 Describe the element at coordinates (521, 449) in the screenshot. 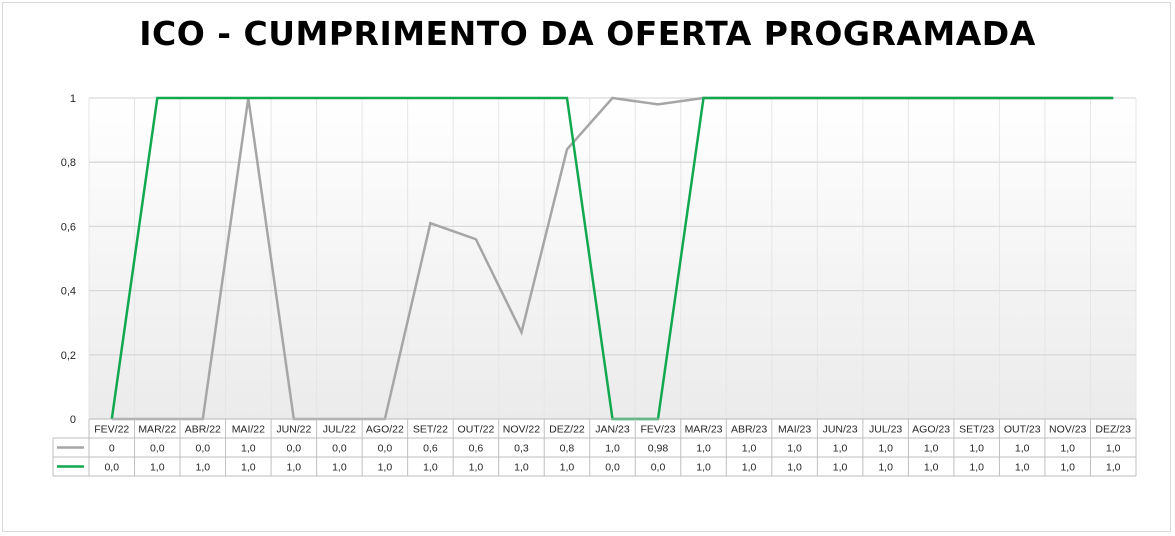

I see `data-label: 0,3` at that location.